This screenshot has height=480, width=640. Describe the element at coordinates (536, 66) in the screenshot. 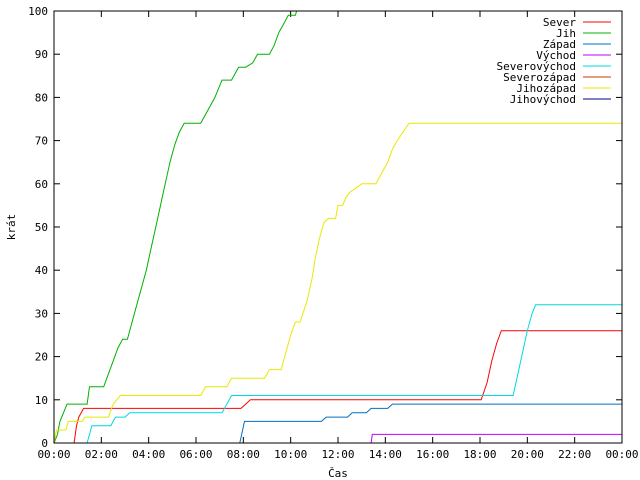

I see `legend-label: Severovýchod` at that location.